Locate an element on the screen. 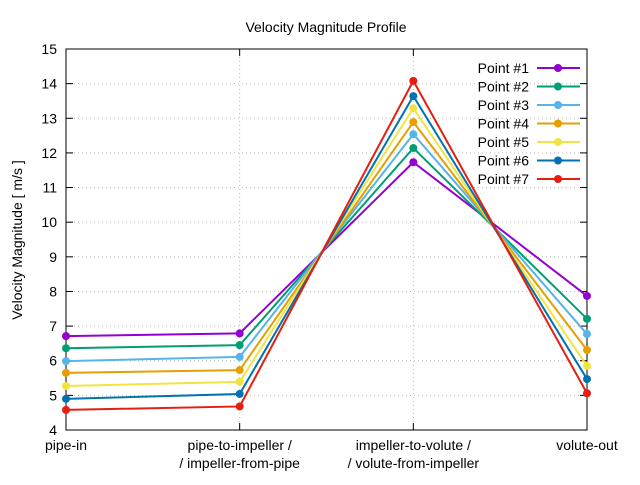 The height and width of the screenshot is (485, 640). y-tick-label: 6 is located at coordinates (53, 361).